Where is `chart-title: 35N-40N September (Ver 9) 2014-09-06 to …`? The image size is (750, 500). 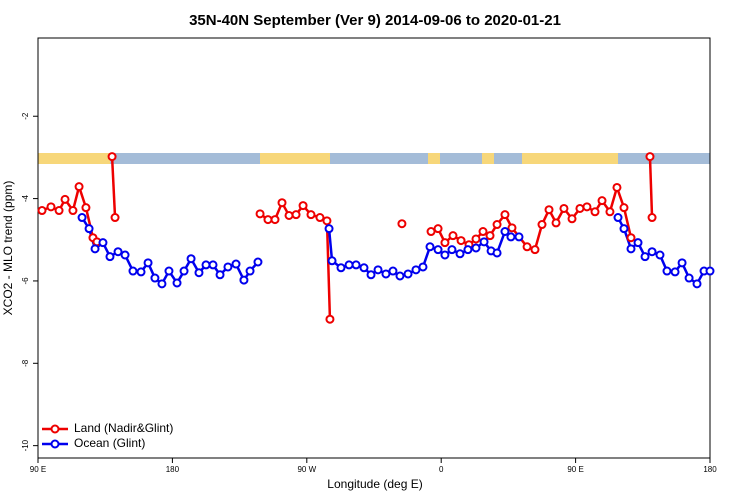
chart-title: 35N-40N September (Ver 9) 2014-09-06 to … is located at coordinates (375, 20).